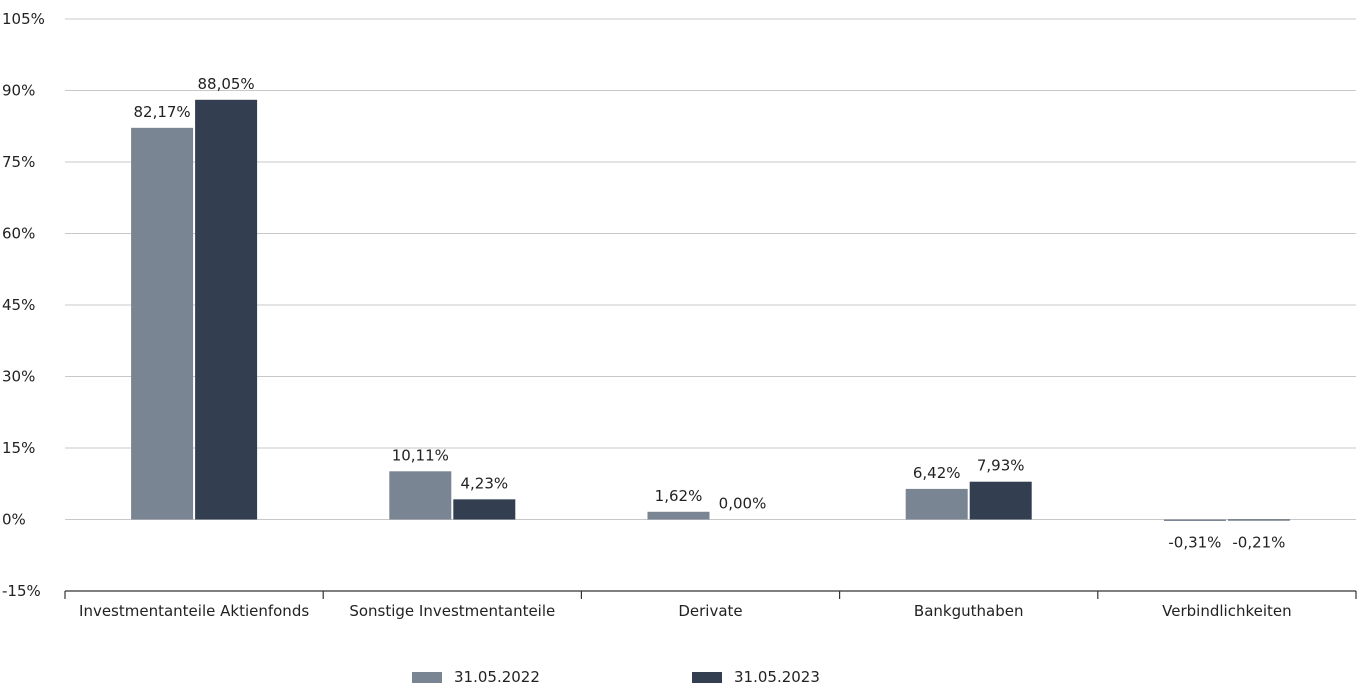 This screenshot has width=1362, height=692. I want to click on data-label: -0,31%, so click(1194, 543).